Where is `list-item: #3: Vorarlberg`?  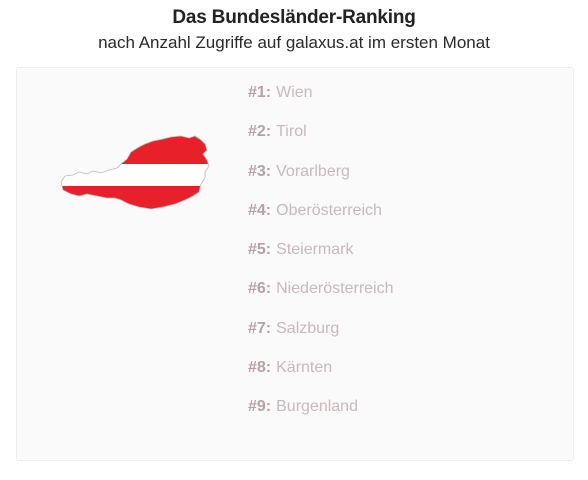
list-item: #3: Vorarlberg is located at coordinates (321, 179).